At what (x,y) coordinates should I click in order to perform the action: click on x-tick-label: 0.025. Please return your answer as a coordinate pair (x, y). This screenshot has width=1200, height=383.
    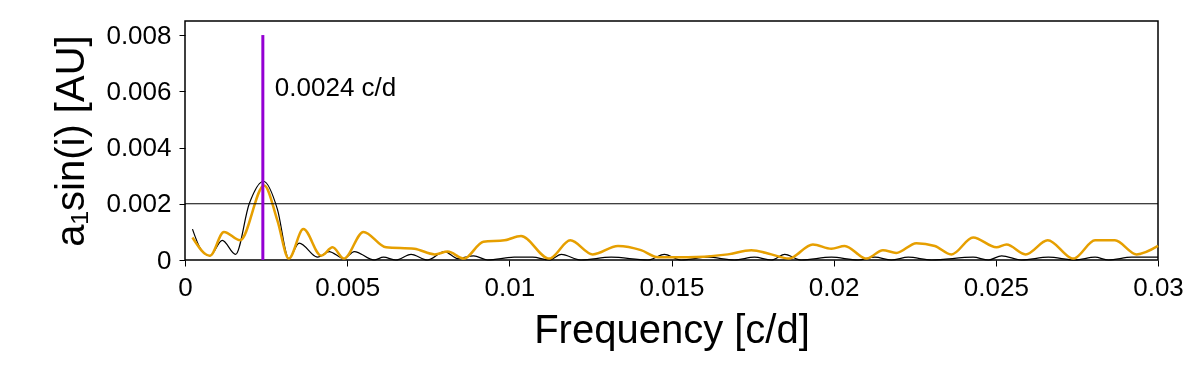
    Looking at the image, I should click on (996, 286).